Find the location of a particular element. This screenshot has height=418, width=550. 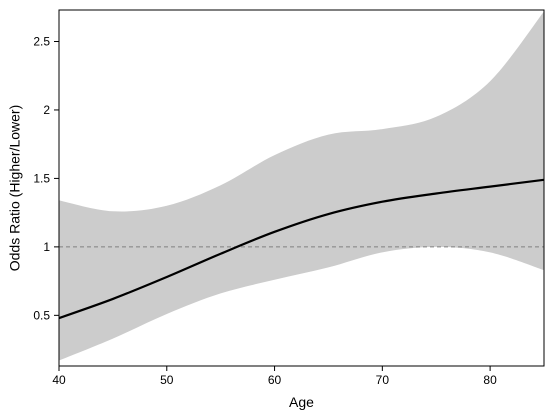

y-tick-label: 0.5 is located at coordinates (41, 315).